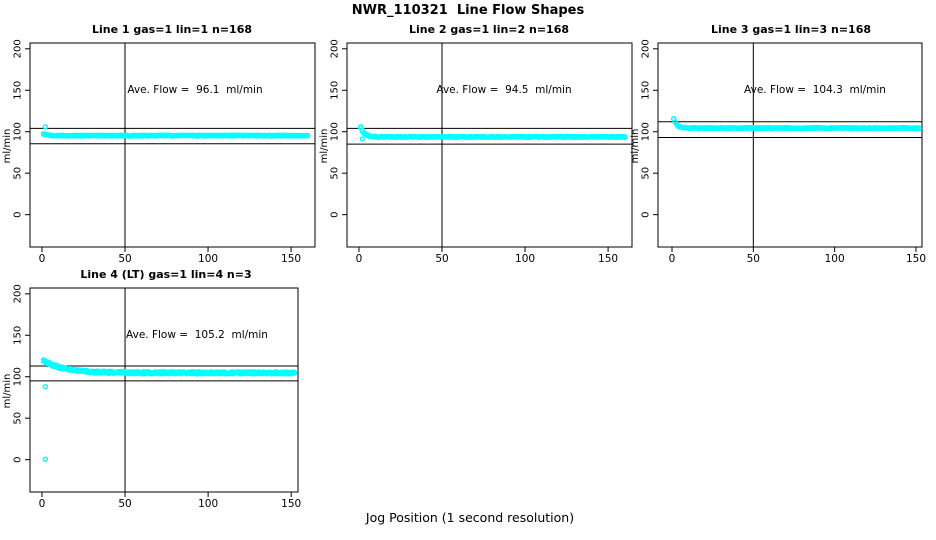  I want to click on panel-1-plot: 0 50 100 150 0 50 100 150 200, so click(164, 152).